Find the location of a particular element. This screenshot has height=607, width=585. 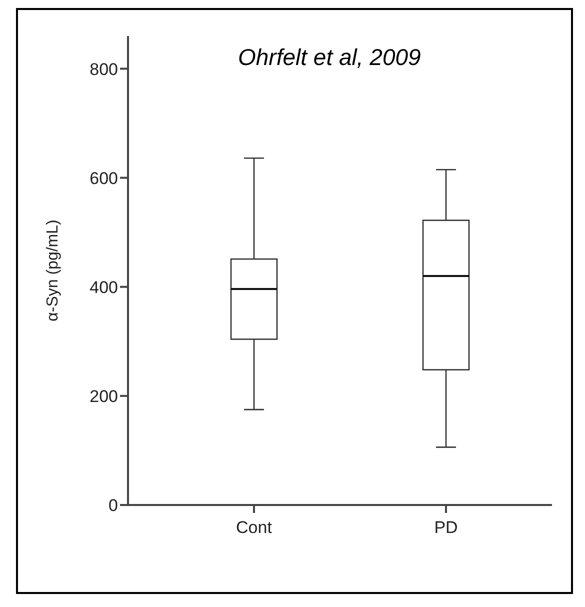

y-tick-label: 600 is located at coordinates (104, 178).